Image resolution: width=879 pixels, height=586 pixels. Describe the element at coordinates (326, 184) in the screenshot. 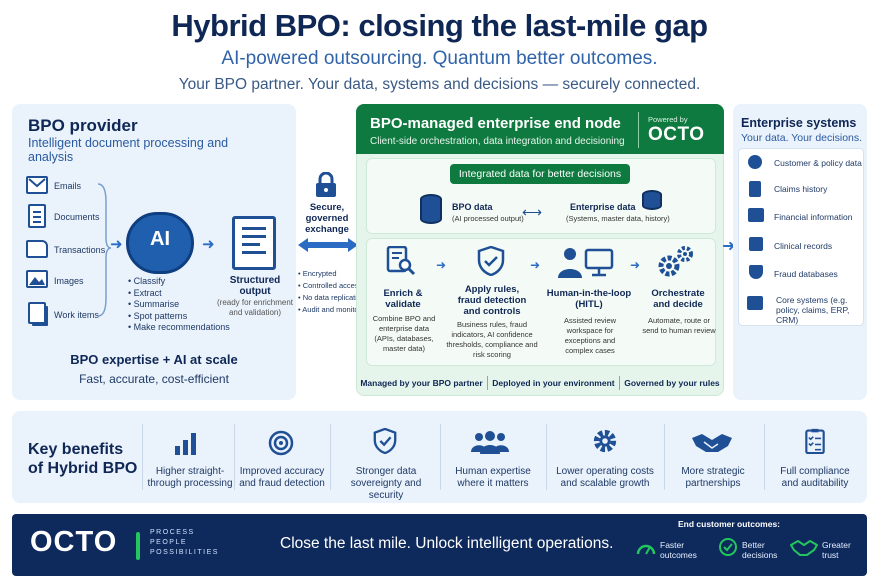

I see `lock-icon` at that location.